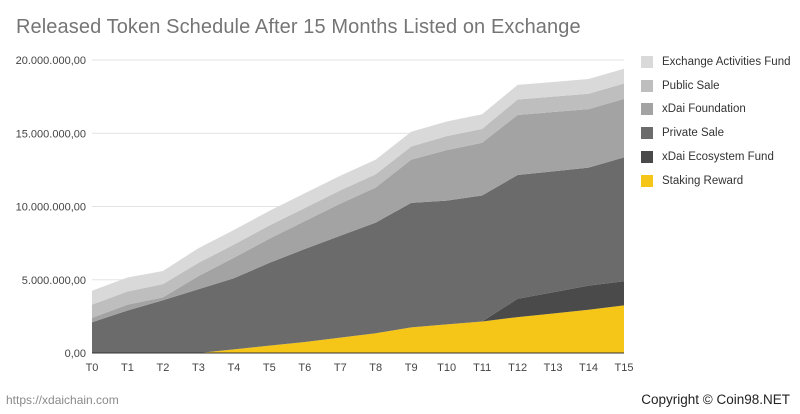 The width and height of the screenshot is (800, 414). What do you see at coordinates (358, 329) in the screenshot?
I see `area-staking-reward` at bounding box center [358, 329].